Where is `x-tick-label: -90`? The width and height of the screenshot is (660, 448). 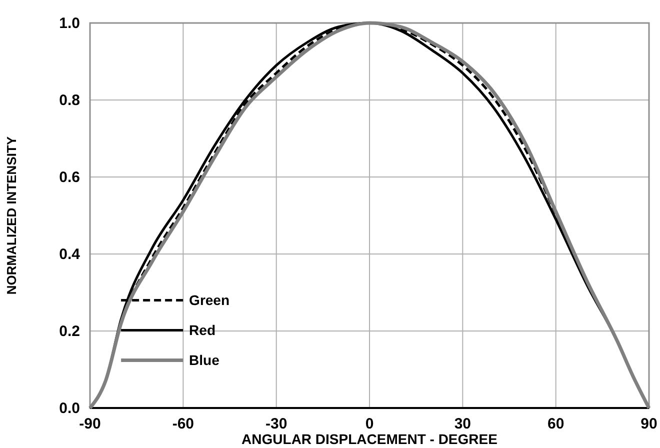
x-tick-label: -90 is located at coordinates (90, 424).